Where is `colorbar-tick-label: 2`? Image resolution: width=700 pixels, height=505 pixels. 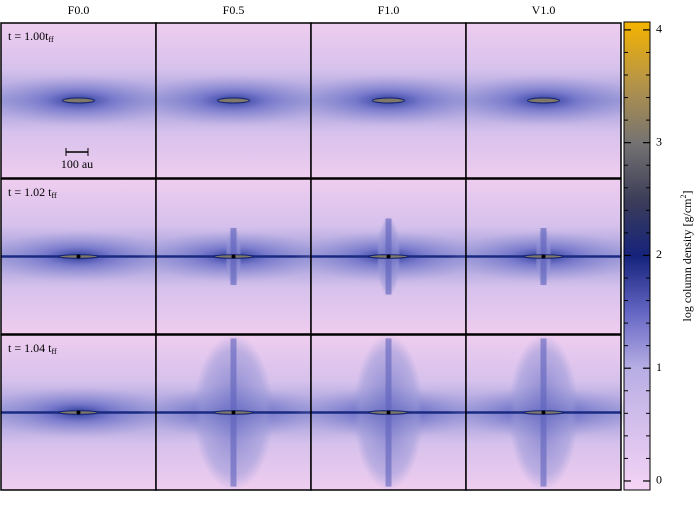
colorbar-tick-label: 2 is located at coordinates (659, 254).